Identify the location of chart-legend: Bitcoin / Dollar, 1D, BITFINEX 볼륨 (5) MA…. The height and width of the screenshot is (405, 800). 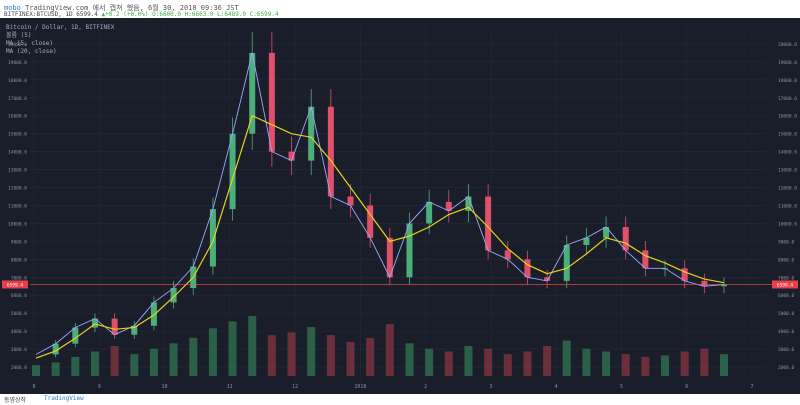
(60, 40).